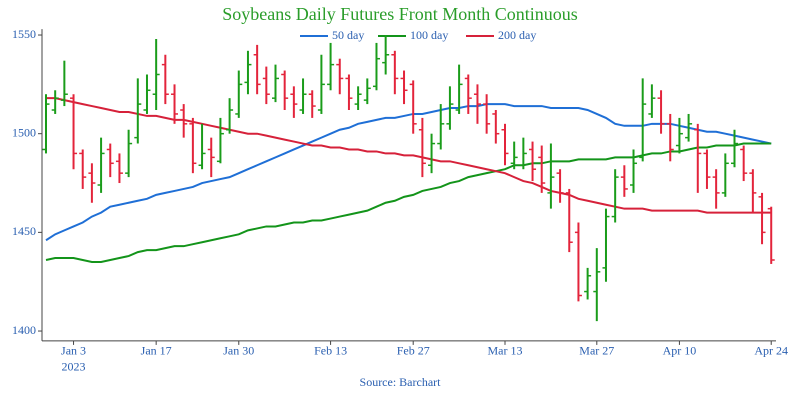 Image resolution: width=800 pixels, height=400 pixels. Describe the element at coordinates (24, 231) in the screenshot. I see `y-tick-label: 1450` at that location.